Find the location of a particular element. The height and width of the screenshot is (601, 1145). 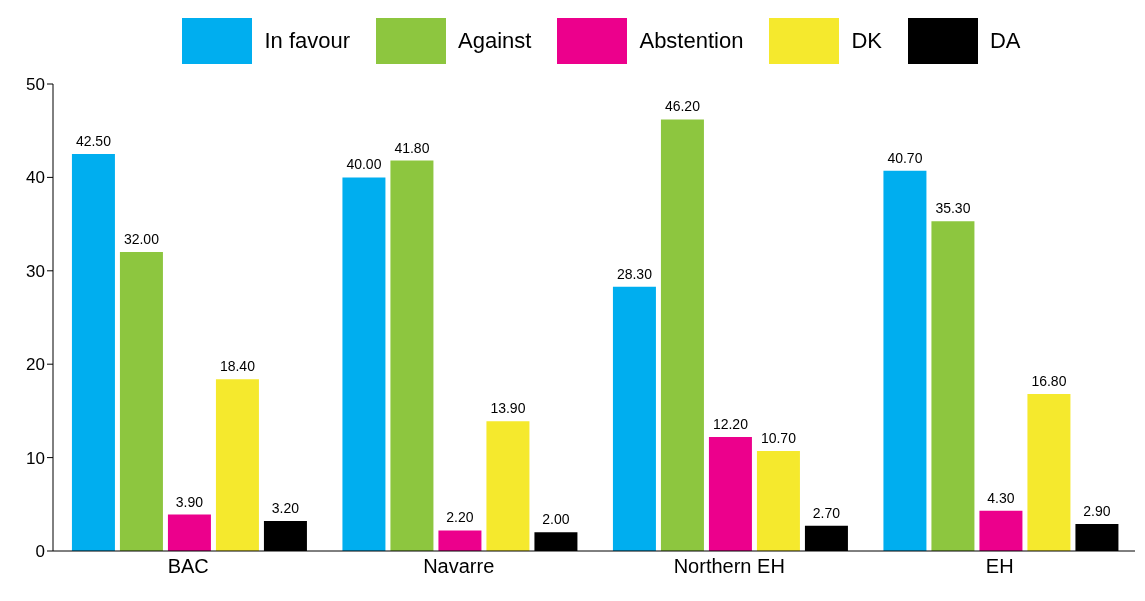

data-label: 12.20 is located at coordinates (730, 424).